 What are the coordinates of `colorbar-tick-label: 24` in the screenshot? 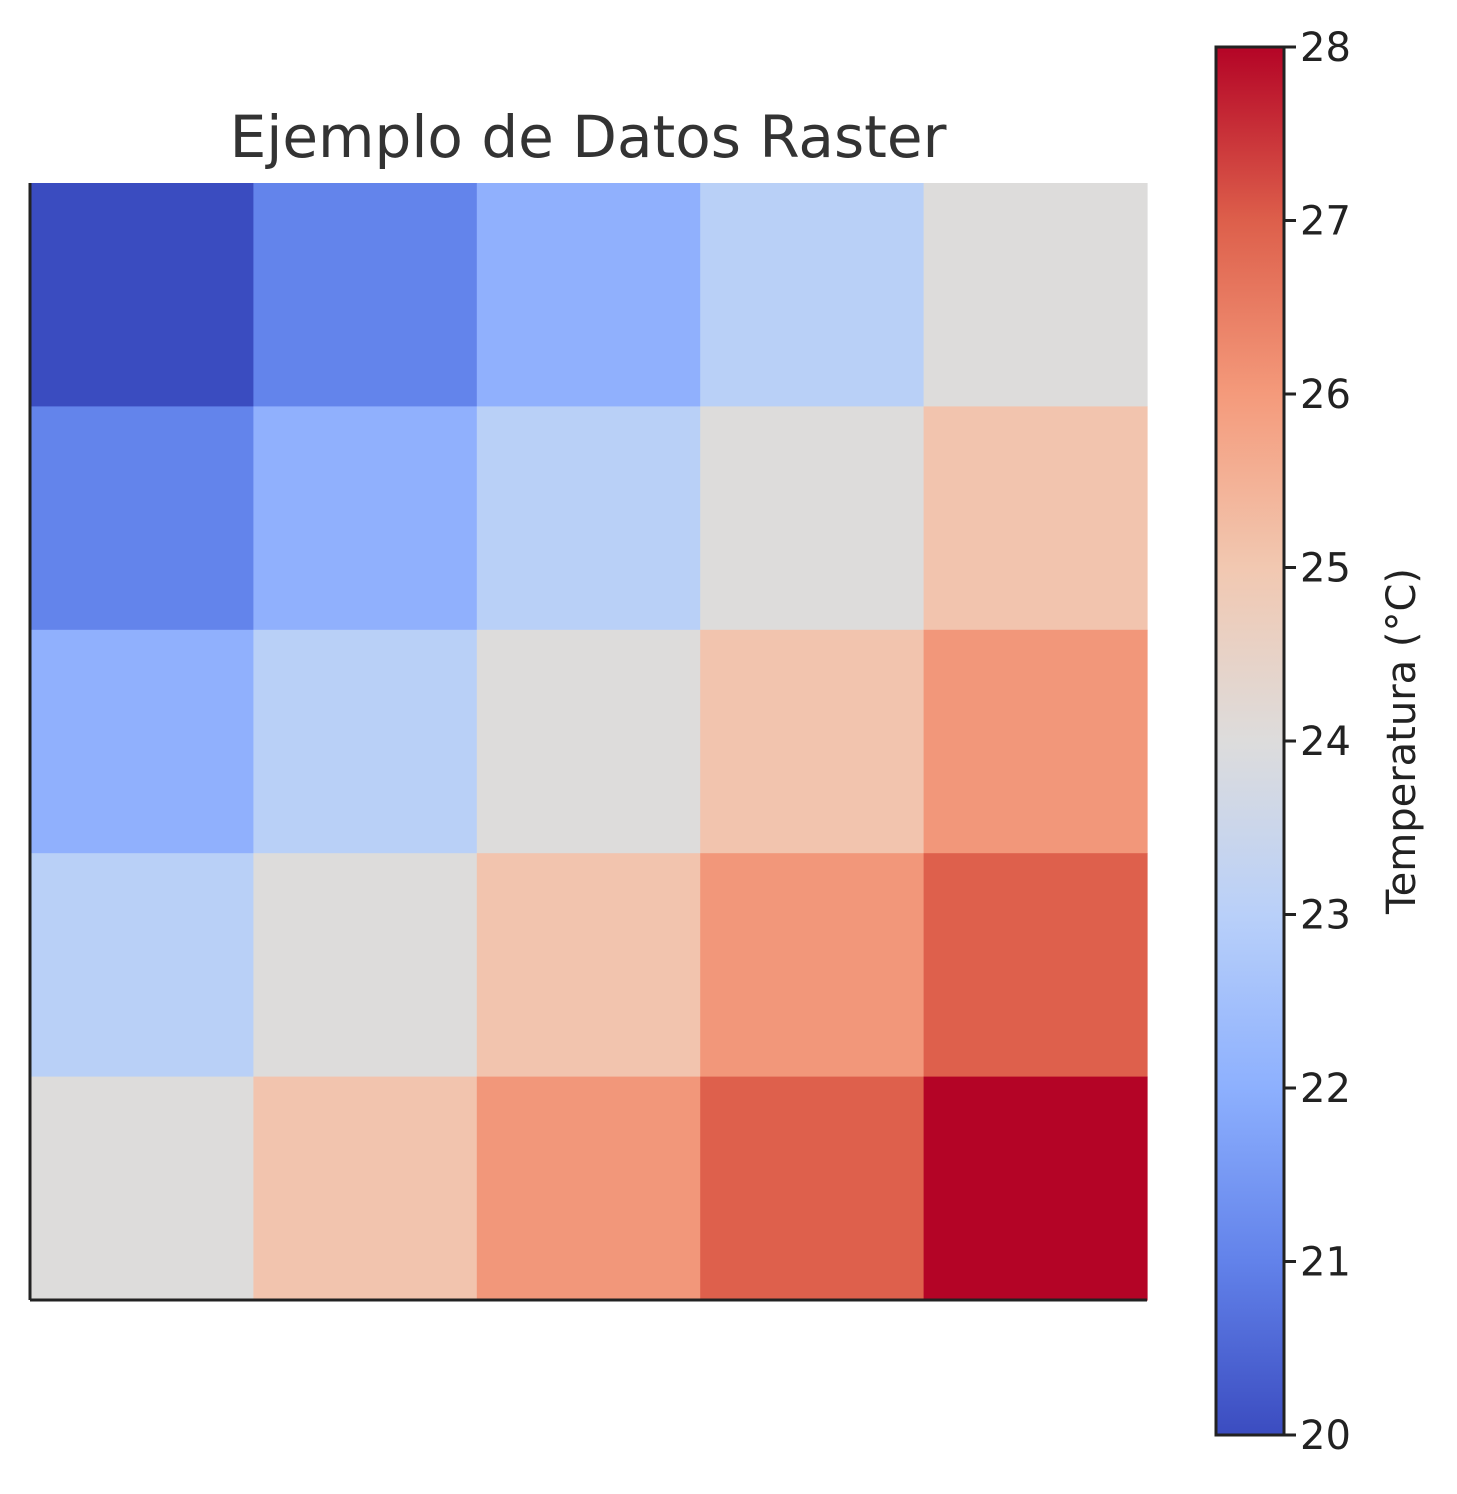 It's located at (1325, 742).